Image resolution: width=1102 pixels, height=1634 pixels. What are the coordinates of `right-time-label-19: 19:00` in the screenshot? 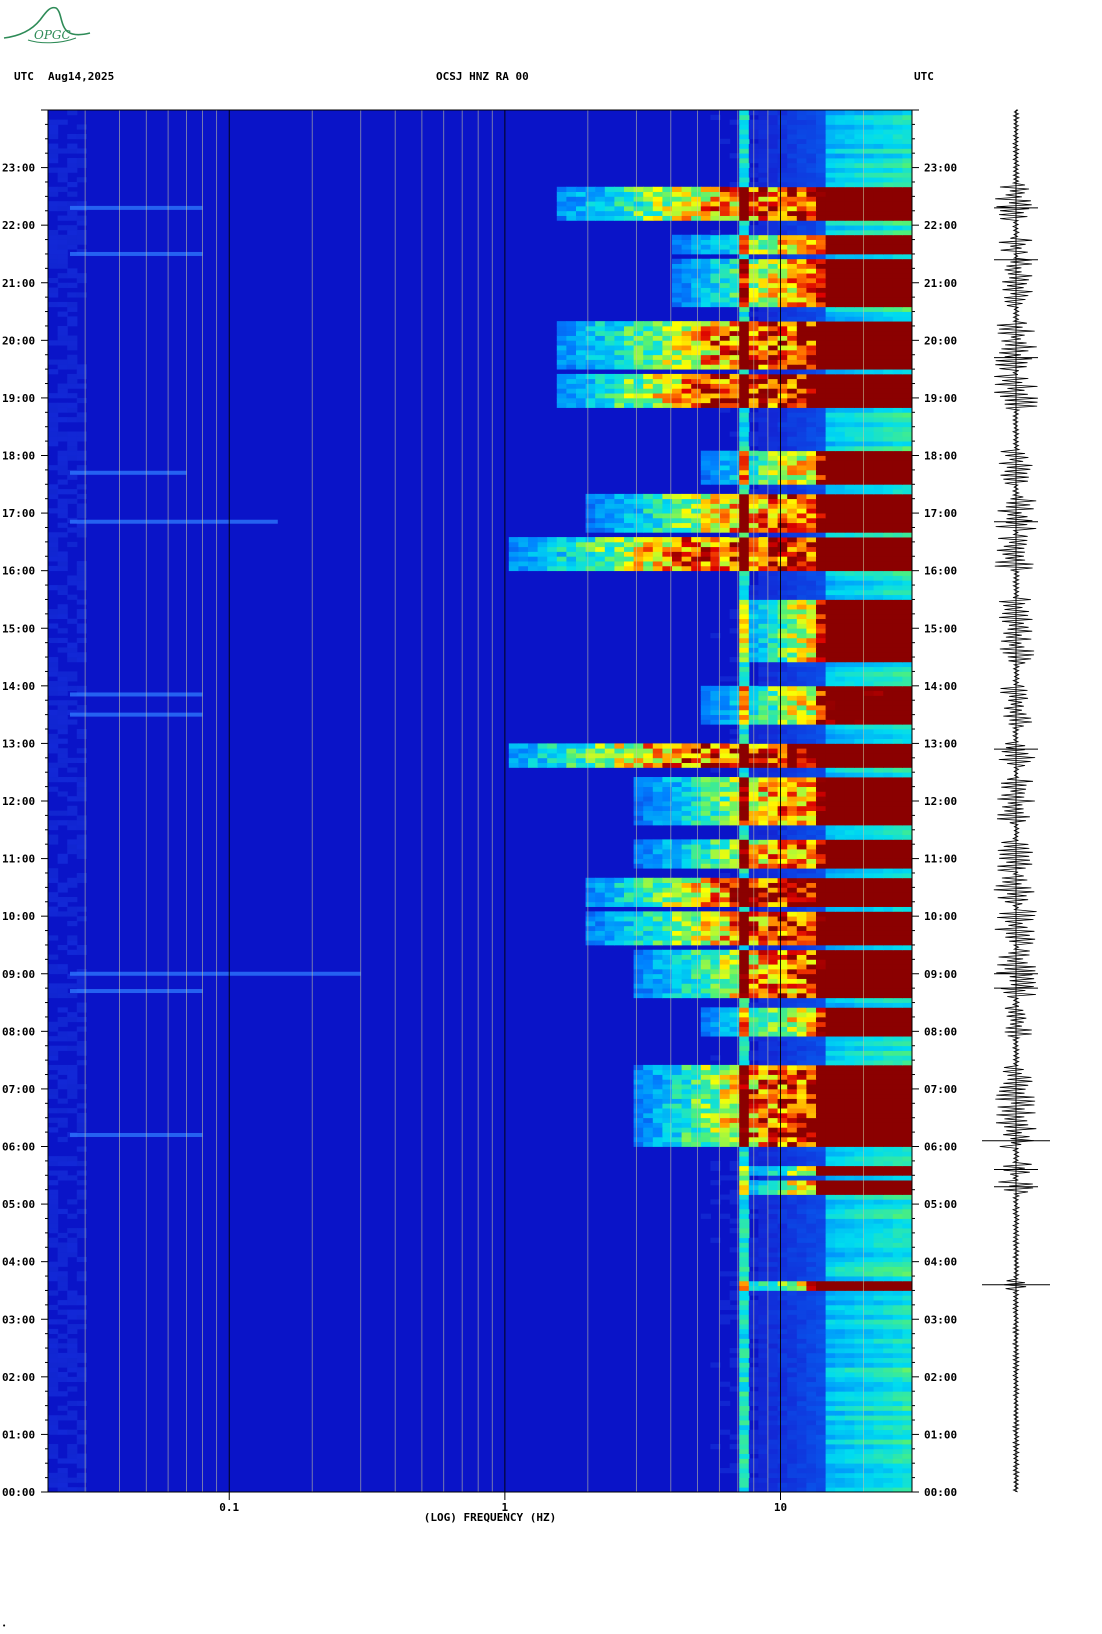 It's located at (940, 398).